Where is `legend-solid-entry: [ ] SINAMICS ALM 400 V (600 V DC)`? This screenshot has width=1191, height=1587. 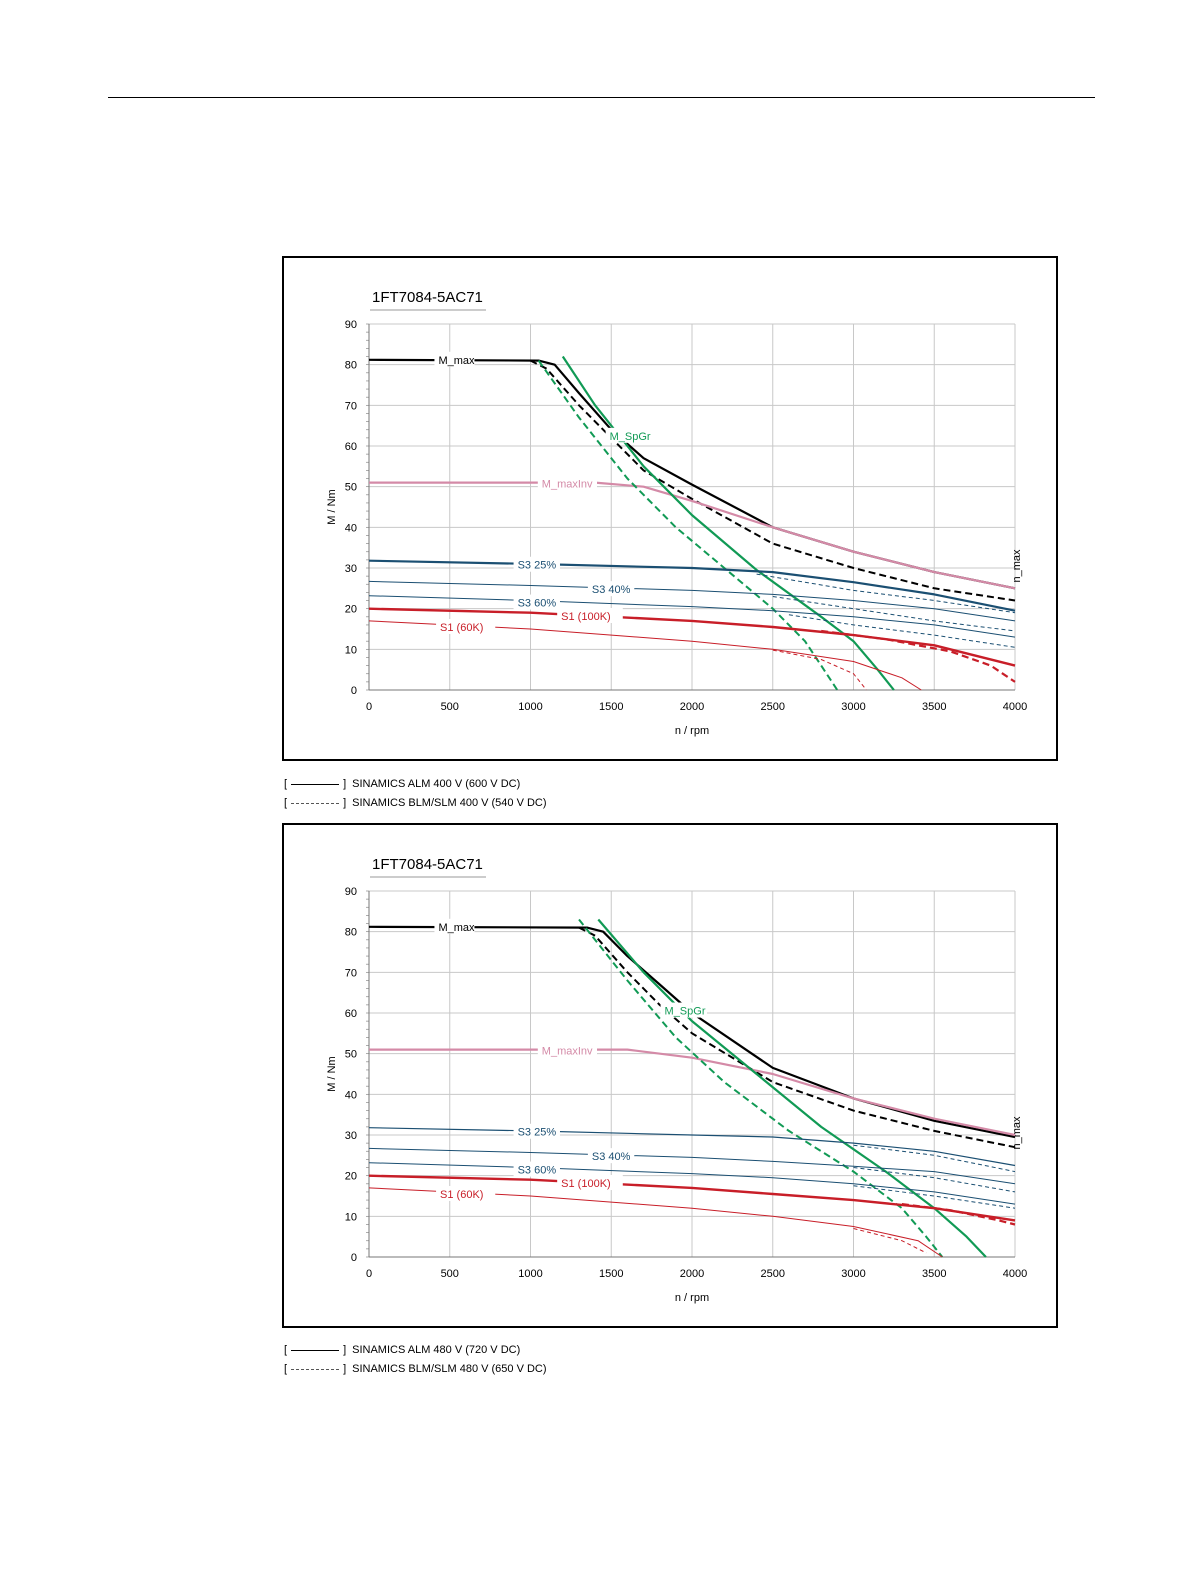 legend-solid-entry: [ ] SINAMICS ALM 400 V (600 V DC) is located at coordinates (415, 784).